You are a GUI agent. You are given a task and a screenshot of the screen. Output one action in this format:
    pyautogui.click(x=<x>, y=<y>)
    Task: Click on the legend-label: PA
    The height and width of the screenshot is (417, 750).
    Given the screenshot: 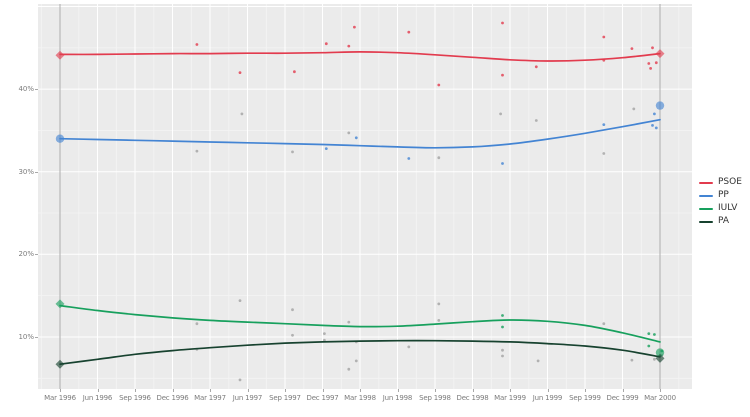 What is the action you would take?
    pyautogui.click(x=724, y=221)
    